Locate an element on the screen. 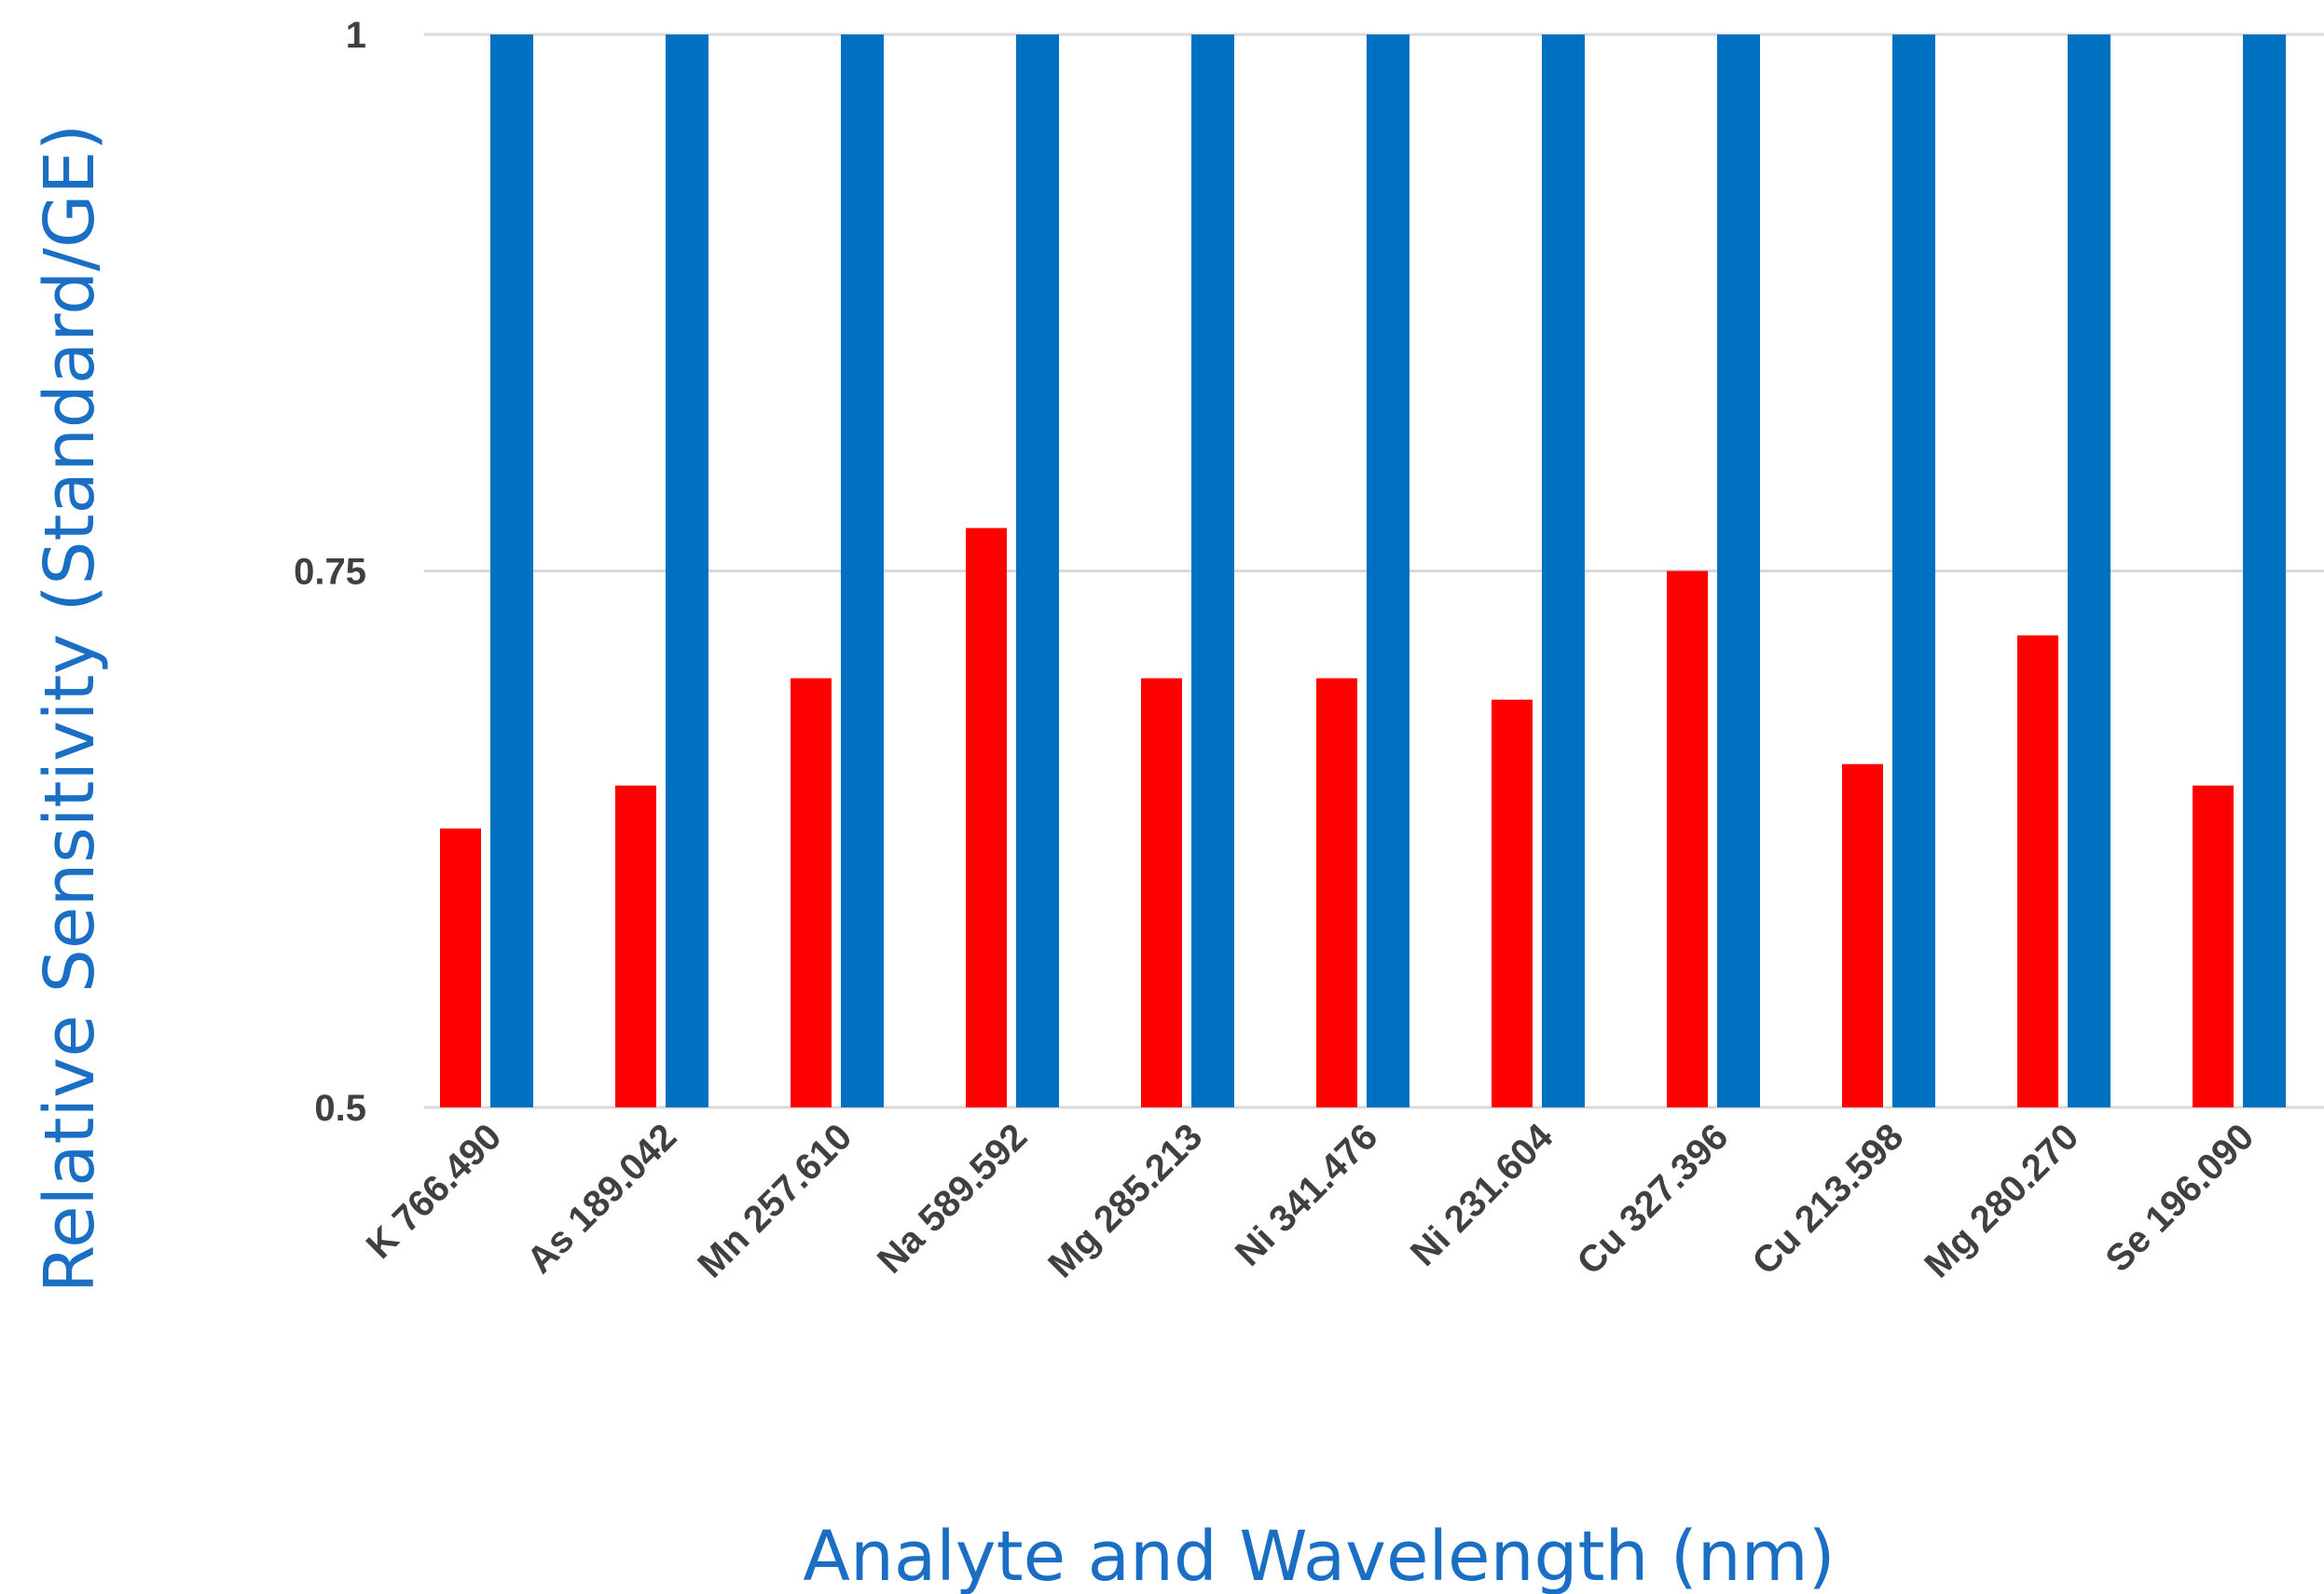 Image resolution: width=2324 pixels, height=1594 pixels. x-tick-label: Na 589.592 is located at coordinates (952, 1199).